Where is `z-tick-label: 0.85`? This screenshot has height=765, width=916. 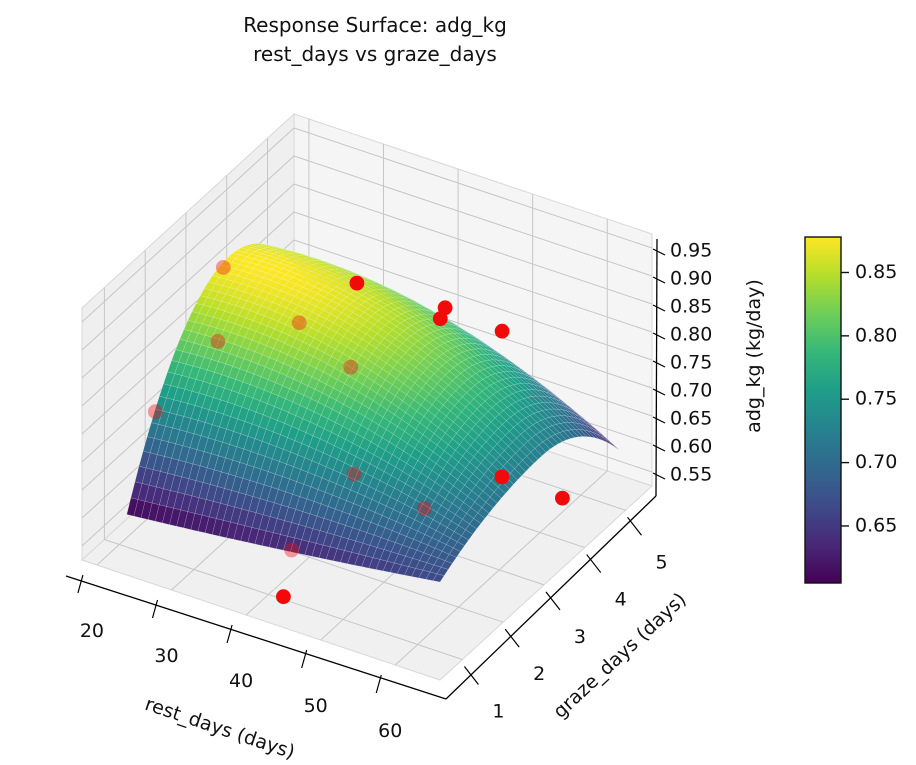
z-tick-label: 0.85 is located at coordinates (691, 307).